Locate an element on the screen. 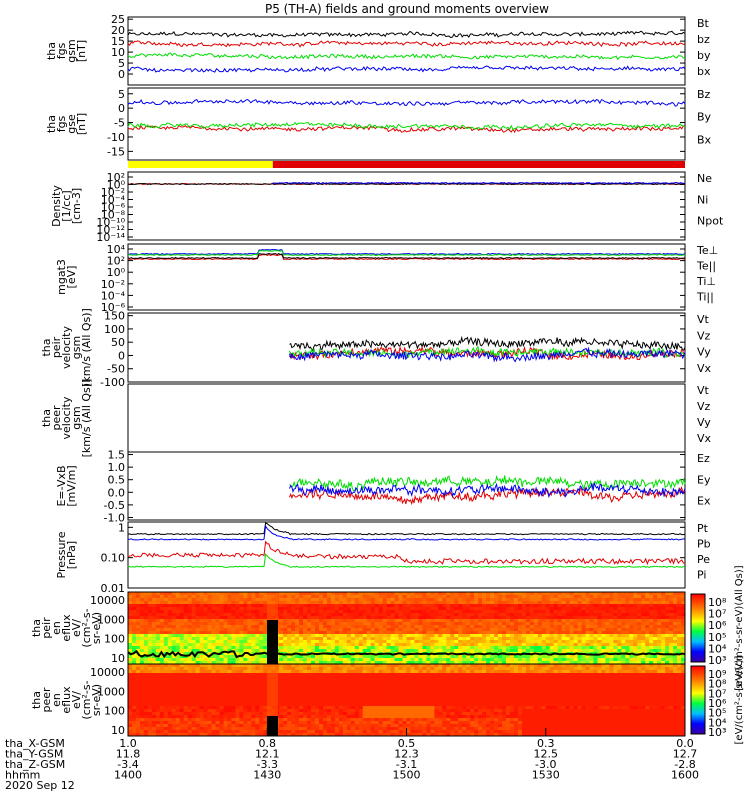 The width and height of the screenshot is (750, 800). data-gap-peer_spec is located at coordinates (272, 726).